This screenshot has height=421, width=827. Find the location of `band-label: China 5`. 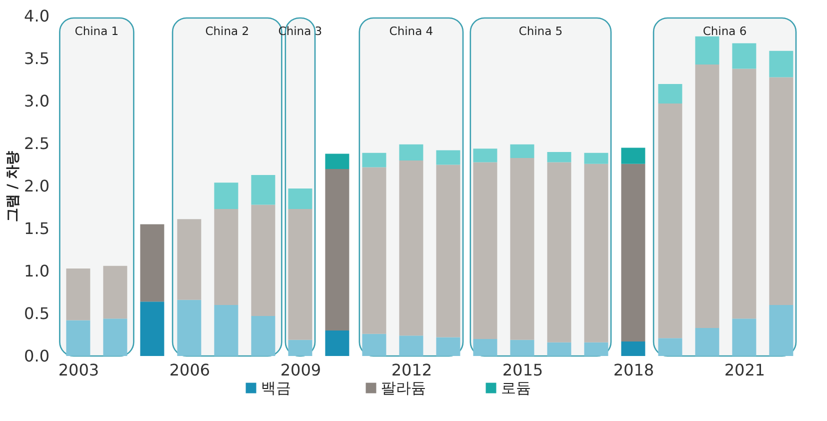

band-label: China 5 is located at coordinates (540, 31).